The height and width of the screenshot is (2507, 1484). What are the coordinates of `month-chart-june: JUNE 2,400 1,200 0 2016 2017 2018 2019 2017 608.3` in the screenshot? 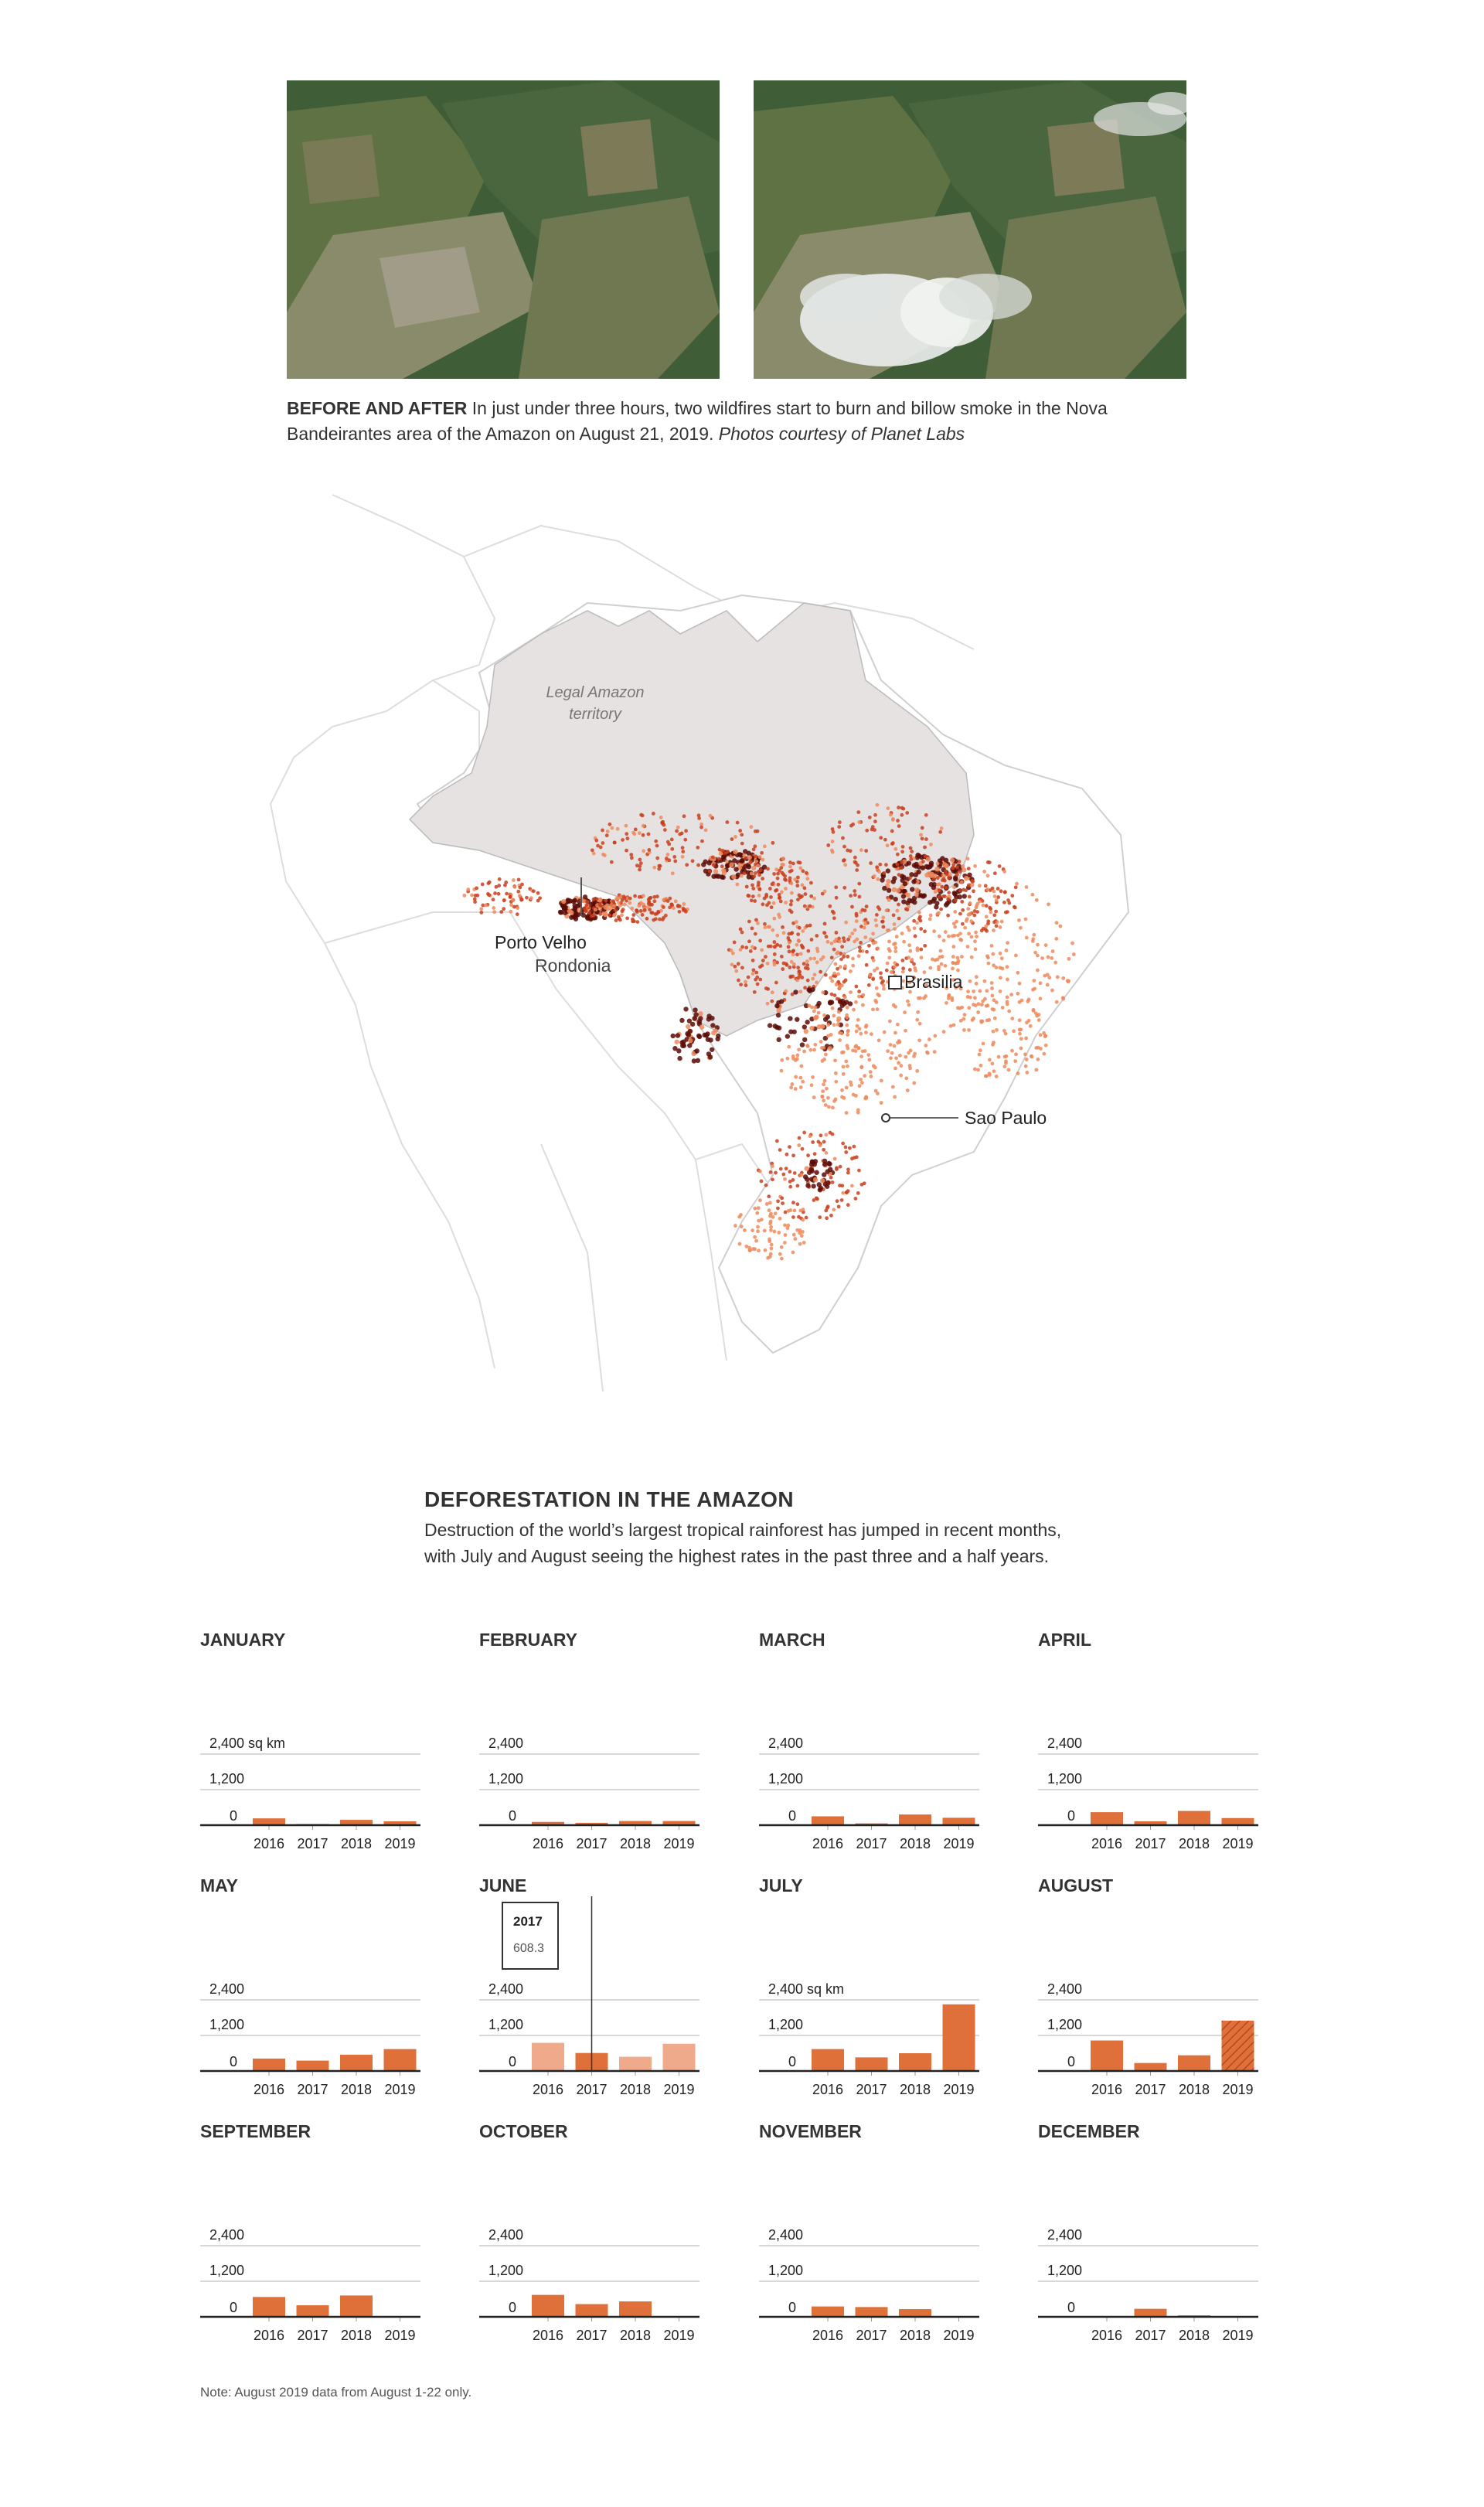 It's located at (595, 1994).